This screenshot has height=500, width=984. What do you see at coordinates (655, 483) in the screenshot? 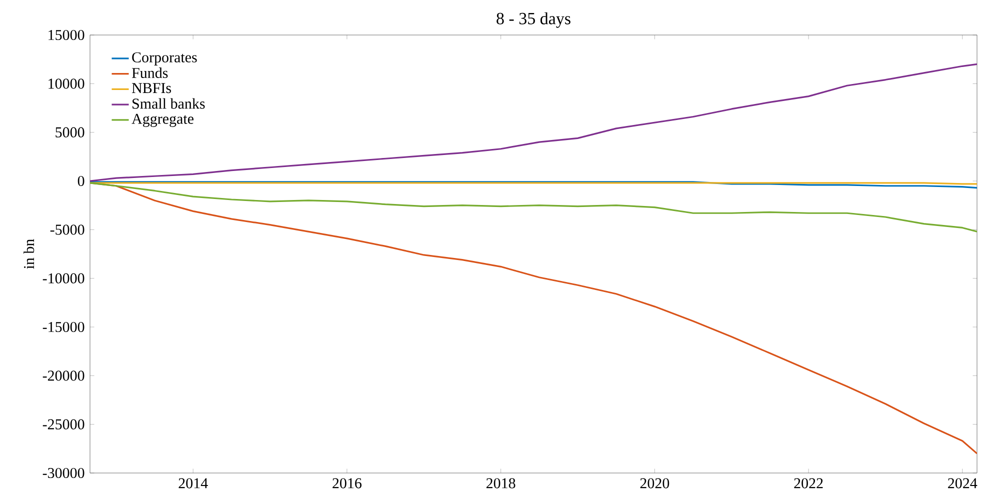
I see `x-tick-label: 2020` at bounding box center [655, 483].